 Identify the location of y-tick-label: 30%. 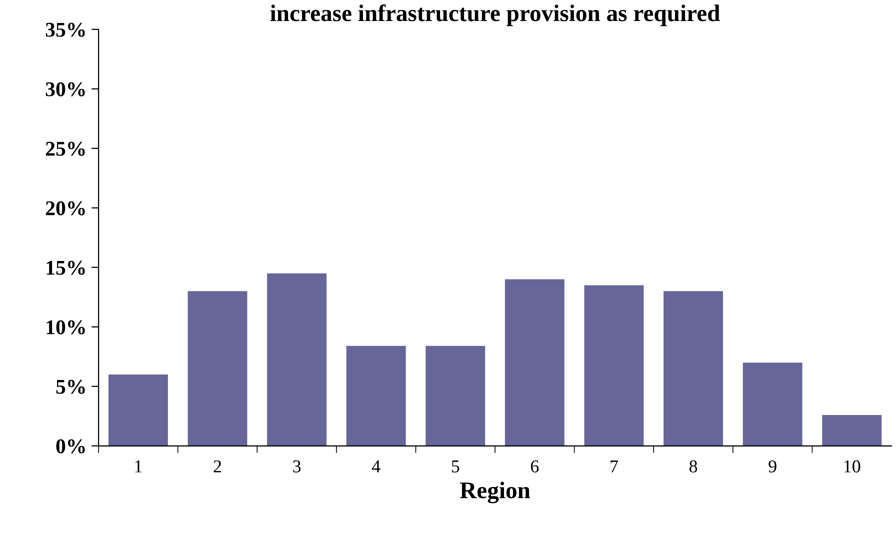
(65, 89).